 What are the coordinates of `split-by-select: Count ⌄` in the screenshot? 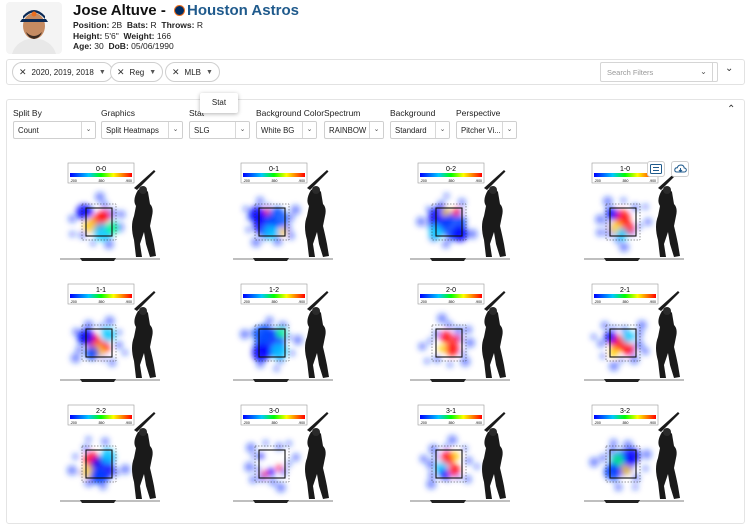 It's located at (54, 130).